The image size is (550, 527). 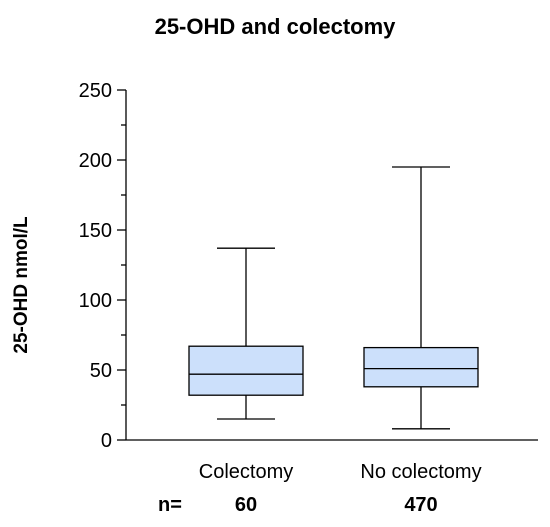 I want to click on y-tick-label: 100, so click(x=95, y=301).